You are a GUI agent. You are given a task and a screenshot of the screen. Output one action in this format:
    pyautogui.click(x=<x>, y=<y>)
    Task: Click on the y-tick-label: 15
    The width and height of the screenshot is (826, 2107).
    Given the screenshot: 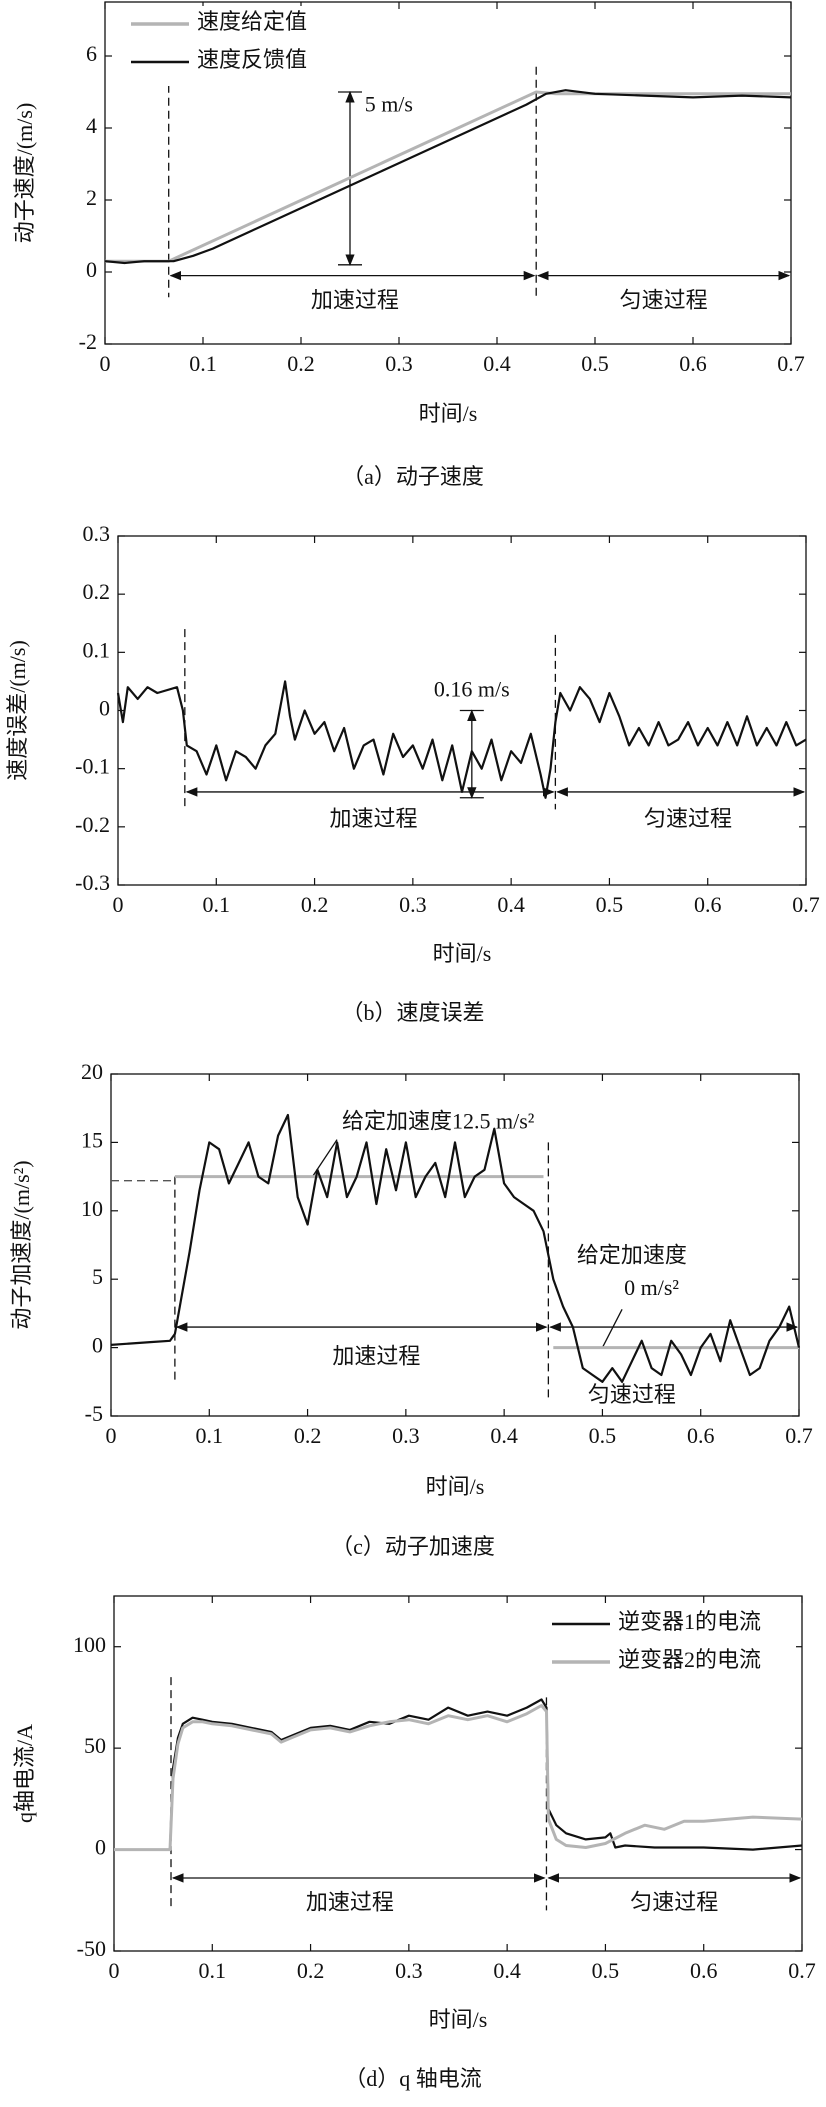 What is the action you would take?
    pyautogui.click(x=92, y=1139)
    